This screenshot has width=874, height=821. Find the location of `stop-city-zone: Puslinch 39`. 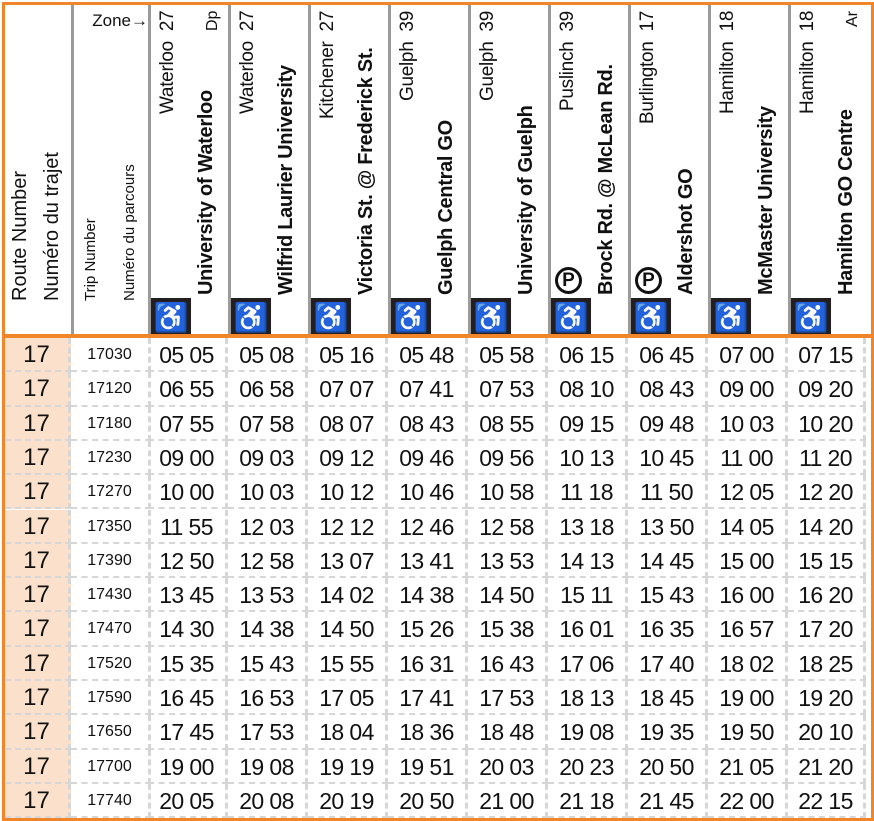

stop-city-zone: Puslinch 39 is located at coordinates (569, 76).